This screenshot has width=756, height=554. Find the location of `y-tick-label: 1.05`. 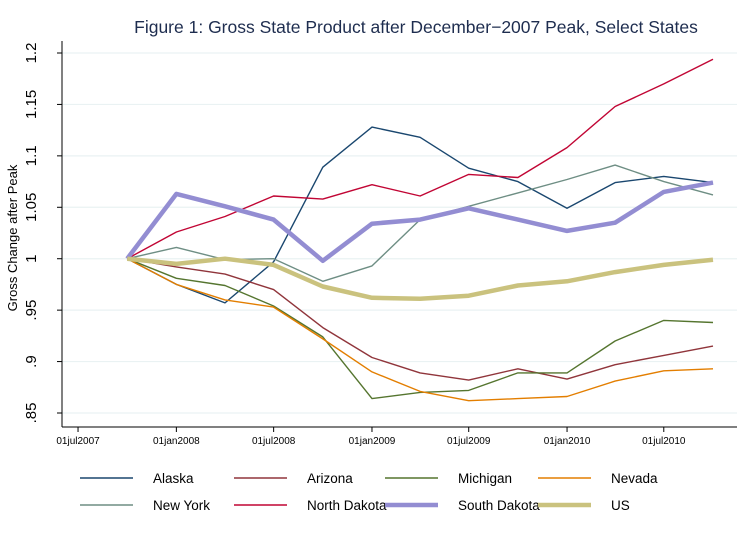

y-tick-label: 1.05 is located at coordinates (31, 207).